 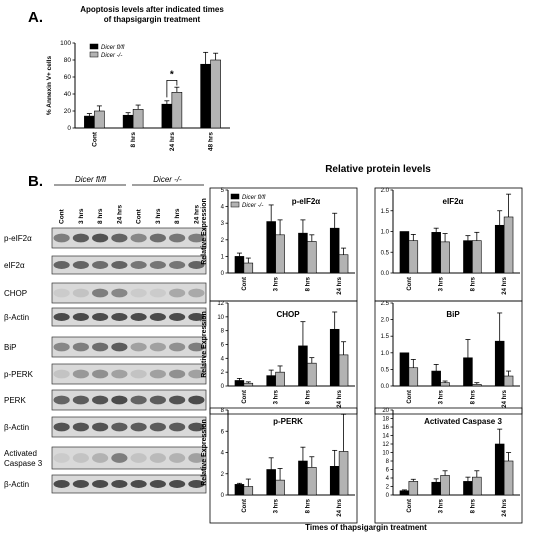 What do you see at coordinates (172, 142) in the screenshot?
I see `x-tick-label: 24 hrs` at bounding box center [172, 142].